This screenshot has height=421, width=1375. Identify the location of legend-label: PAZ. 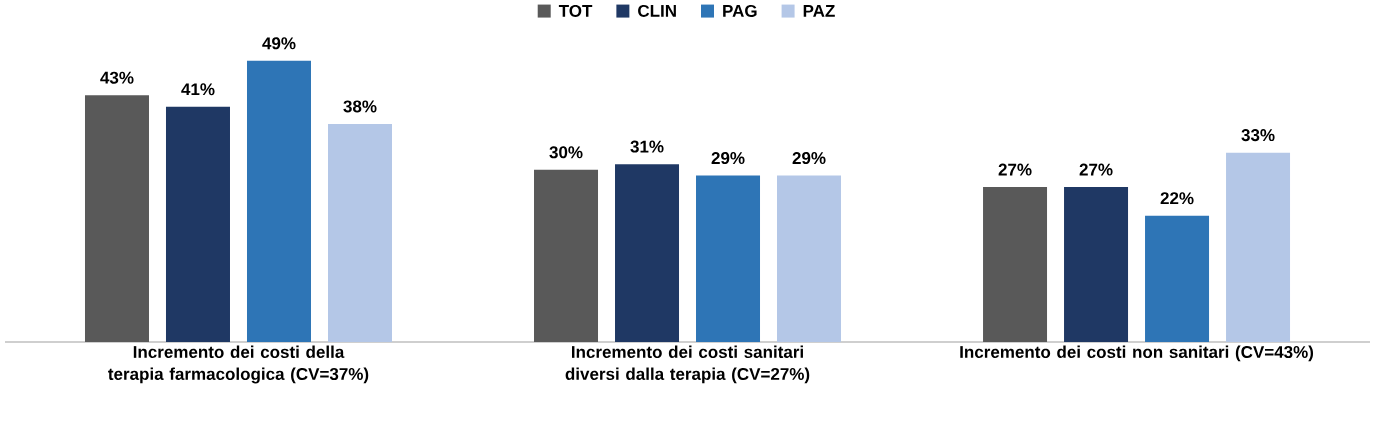
(819, 10).